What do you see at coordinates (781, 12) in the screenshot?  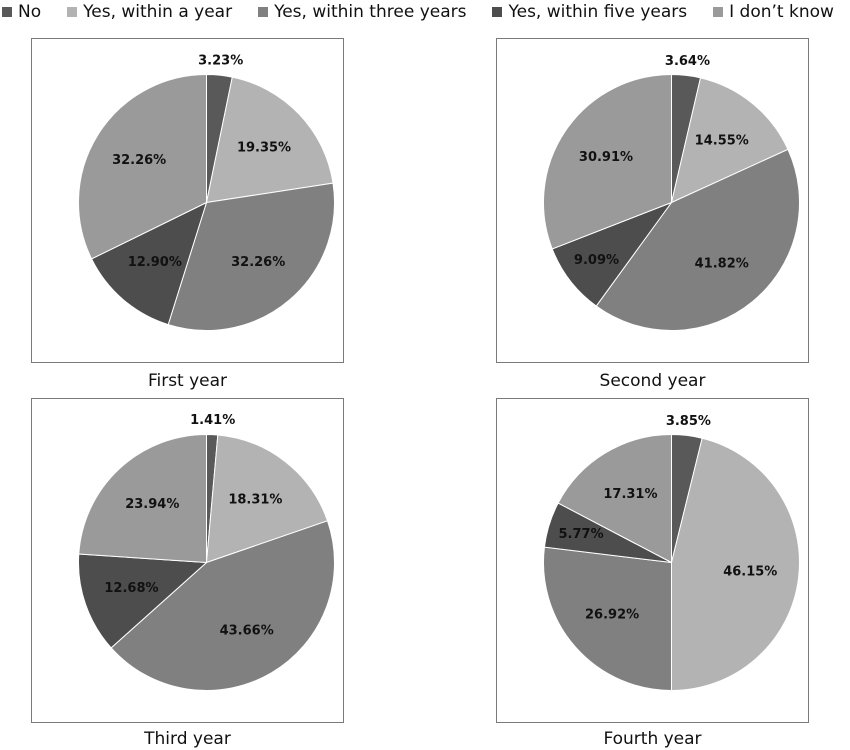 I see `legend-label-dont-know: I don’t know` at bounding box center [781, 12].